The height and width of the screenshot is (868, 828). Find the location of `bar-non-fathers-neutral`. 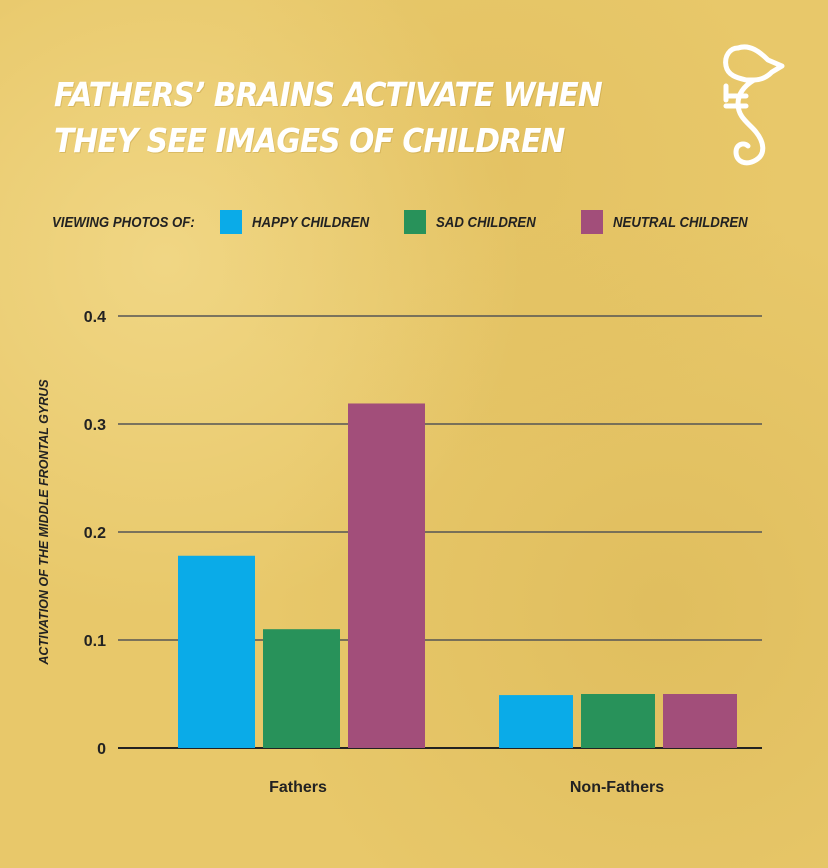

bar-non-fathers-neutral is located at coordinates (700, 721).